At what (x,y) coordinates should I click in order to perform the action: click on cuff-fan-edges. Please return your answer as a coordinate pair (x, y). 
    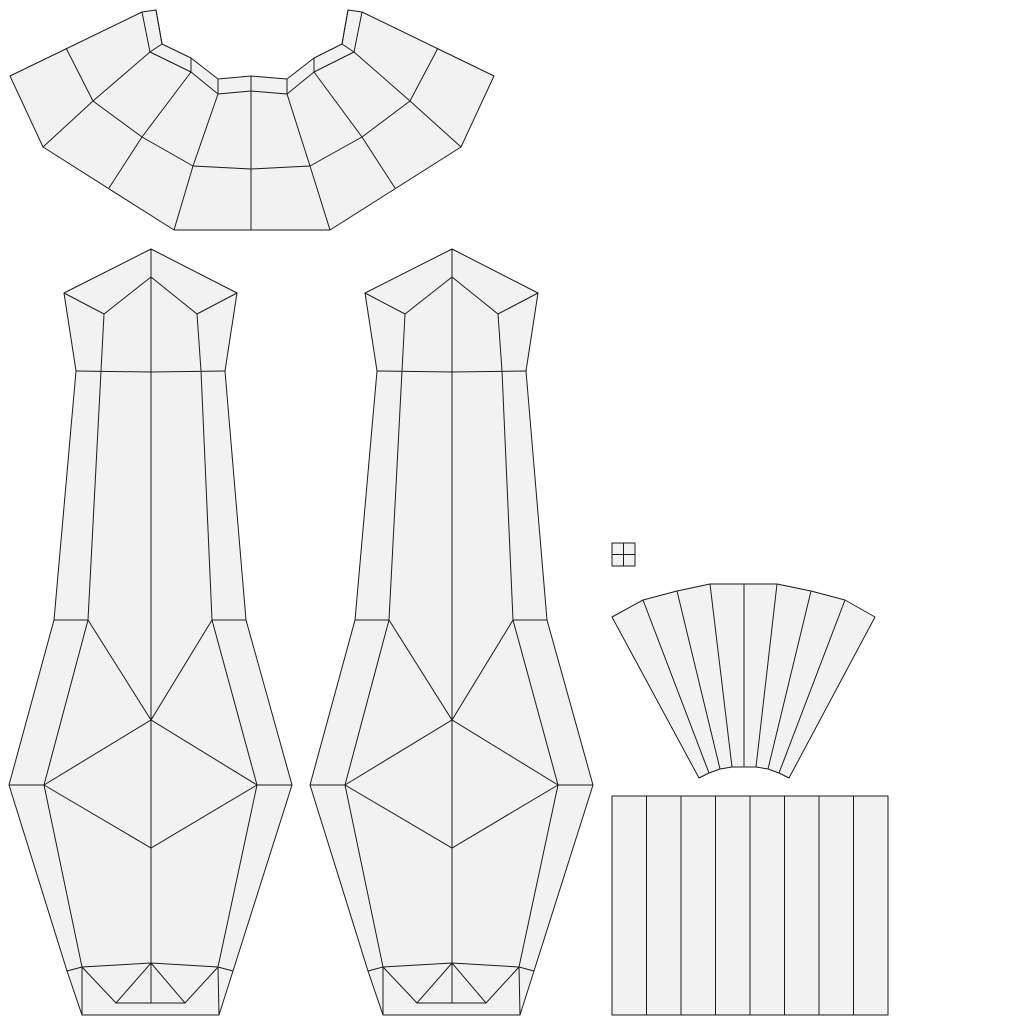
    Looking at the image, I should click on (744, 678).